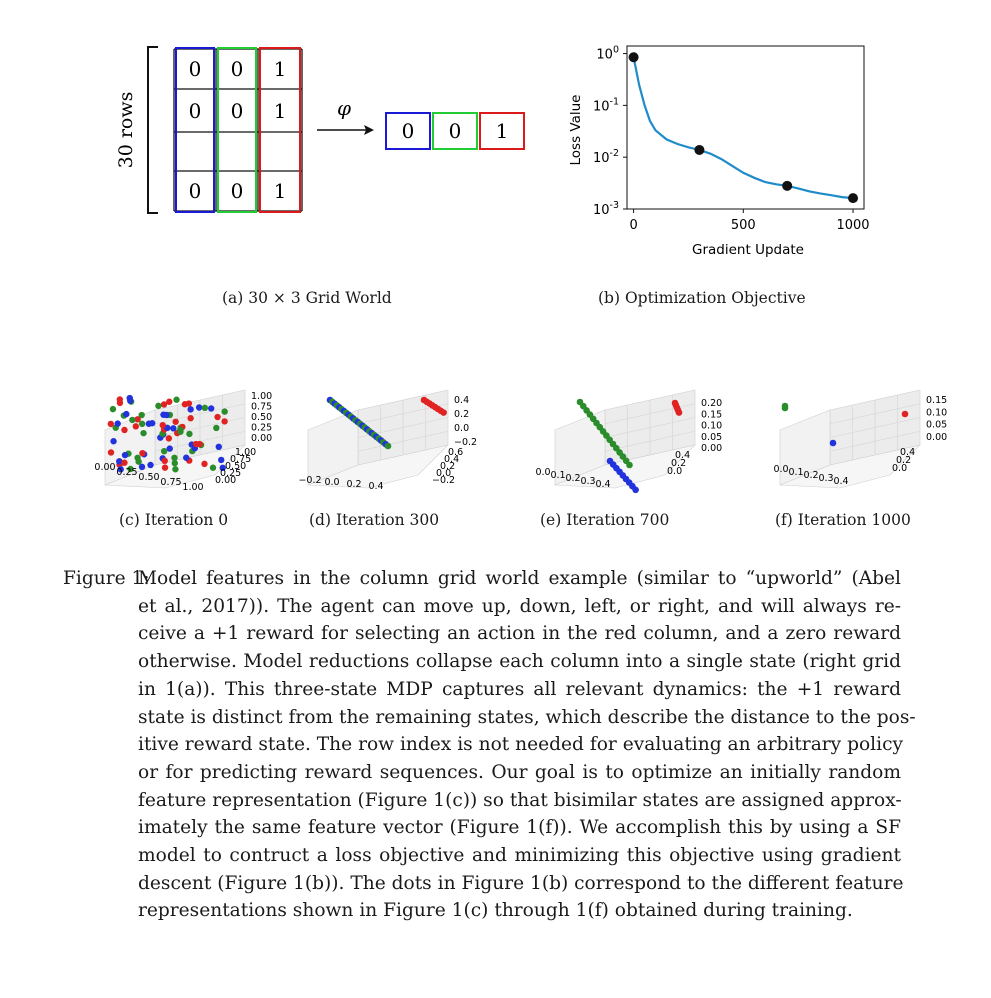 Image resolution: width=991 pixels, height=998 pixels. What do you see at coordinates (148, 477) in the screenshot?
I see `x-tick-label: 0.50` at bounding box center [148, 477].